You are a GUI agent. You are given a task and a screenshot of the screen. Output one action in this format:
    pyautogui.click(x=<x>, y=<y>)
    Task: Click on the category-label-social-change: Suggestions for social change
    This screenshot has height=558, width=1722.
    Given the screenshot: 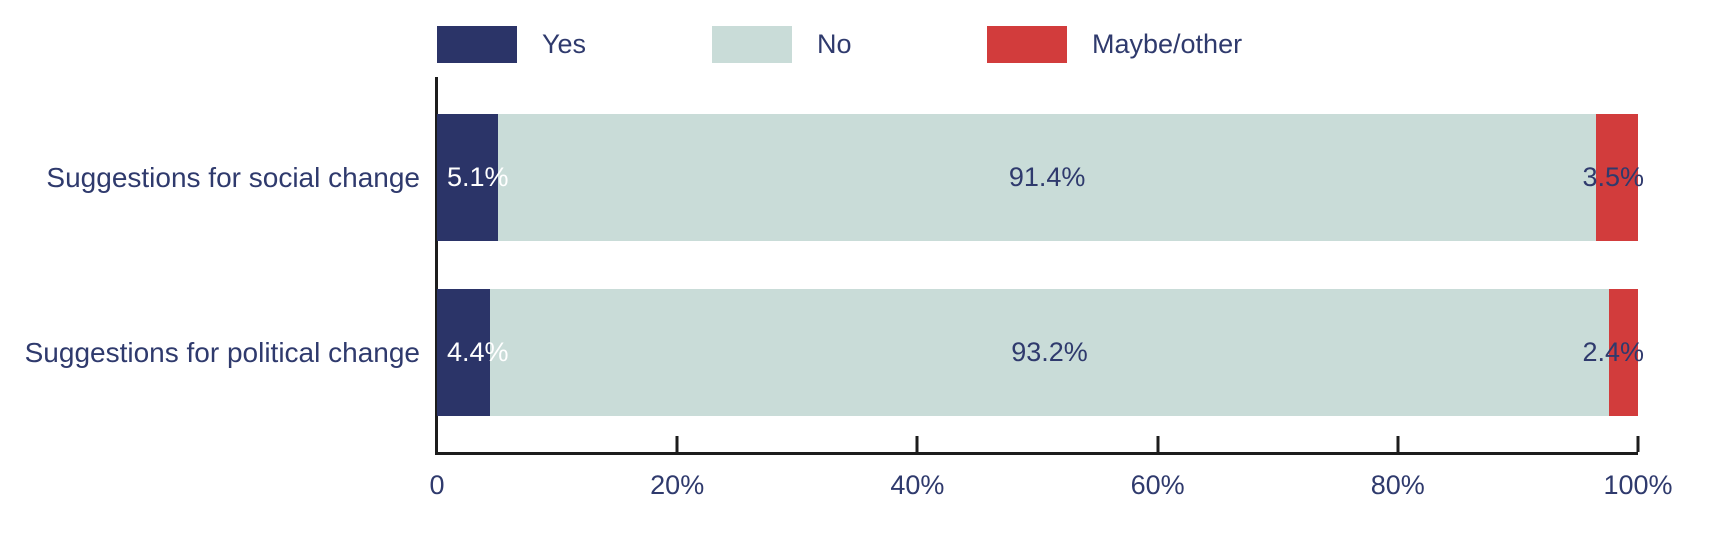 What is the action you would take?
    pyautogui.click(x=233, y=177)
    